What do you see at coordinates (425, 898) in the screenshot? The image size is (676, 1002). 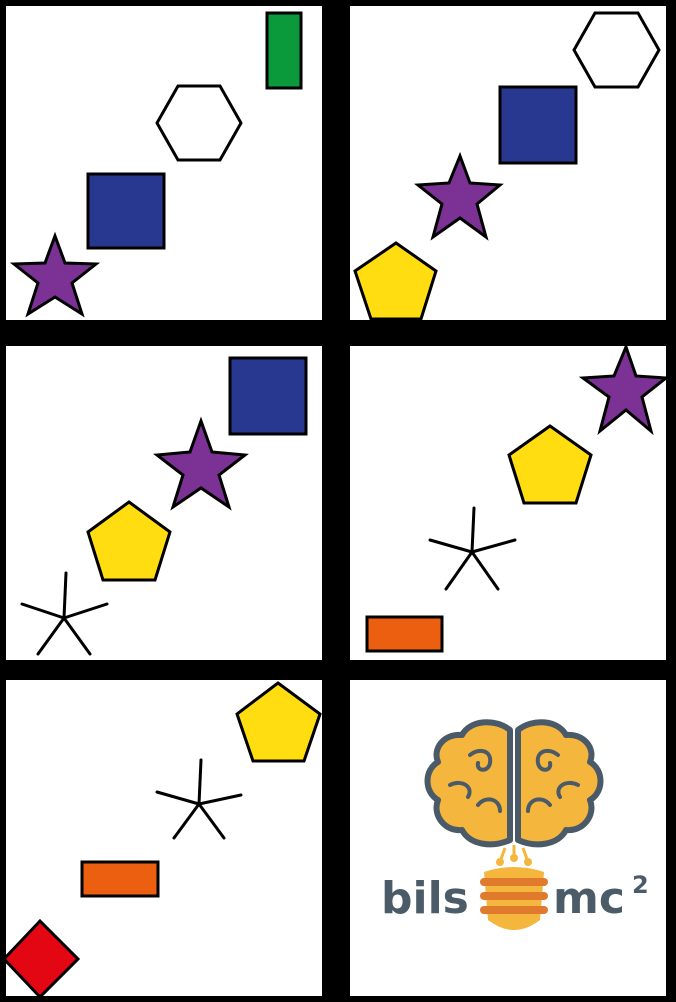 I see `logo-text-left: bils` at bounding box center [425, 898].